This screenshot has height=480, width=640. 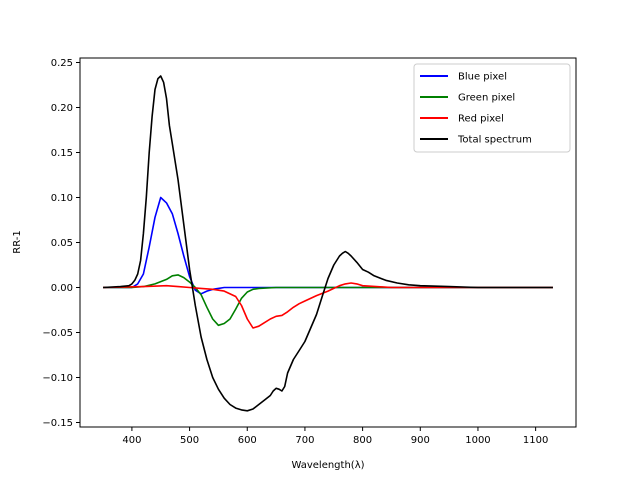 I want to click on x-tick-label: 1000, so click(x=477, y=440).